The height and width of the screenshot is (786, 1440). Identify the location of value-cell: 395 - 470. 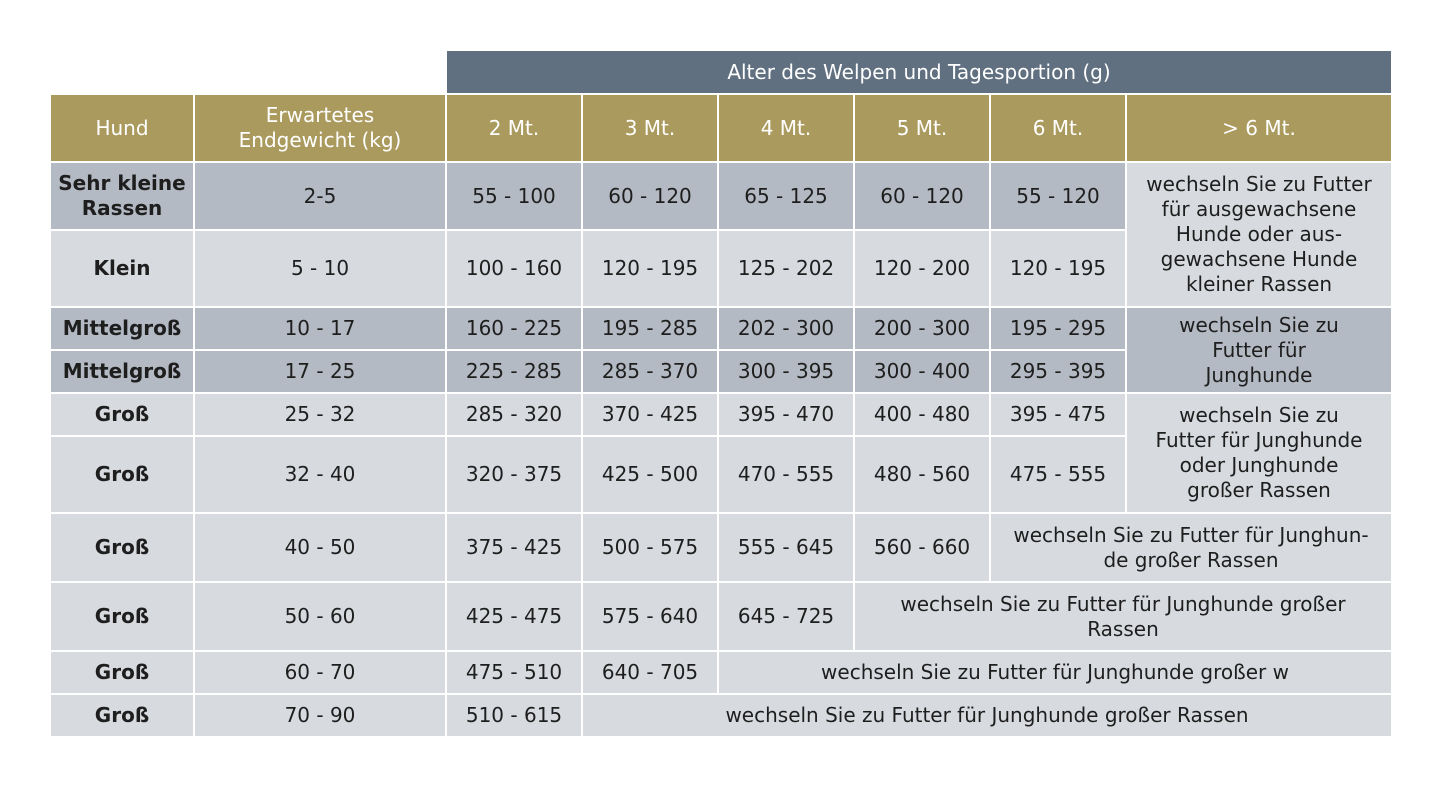
(786, 414).